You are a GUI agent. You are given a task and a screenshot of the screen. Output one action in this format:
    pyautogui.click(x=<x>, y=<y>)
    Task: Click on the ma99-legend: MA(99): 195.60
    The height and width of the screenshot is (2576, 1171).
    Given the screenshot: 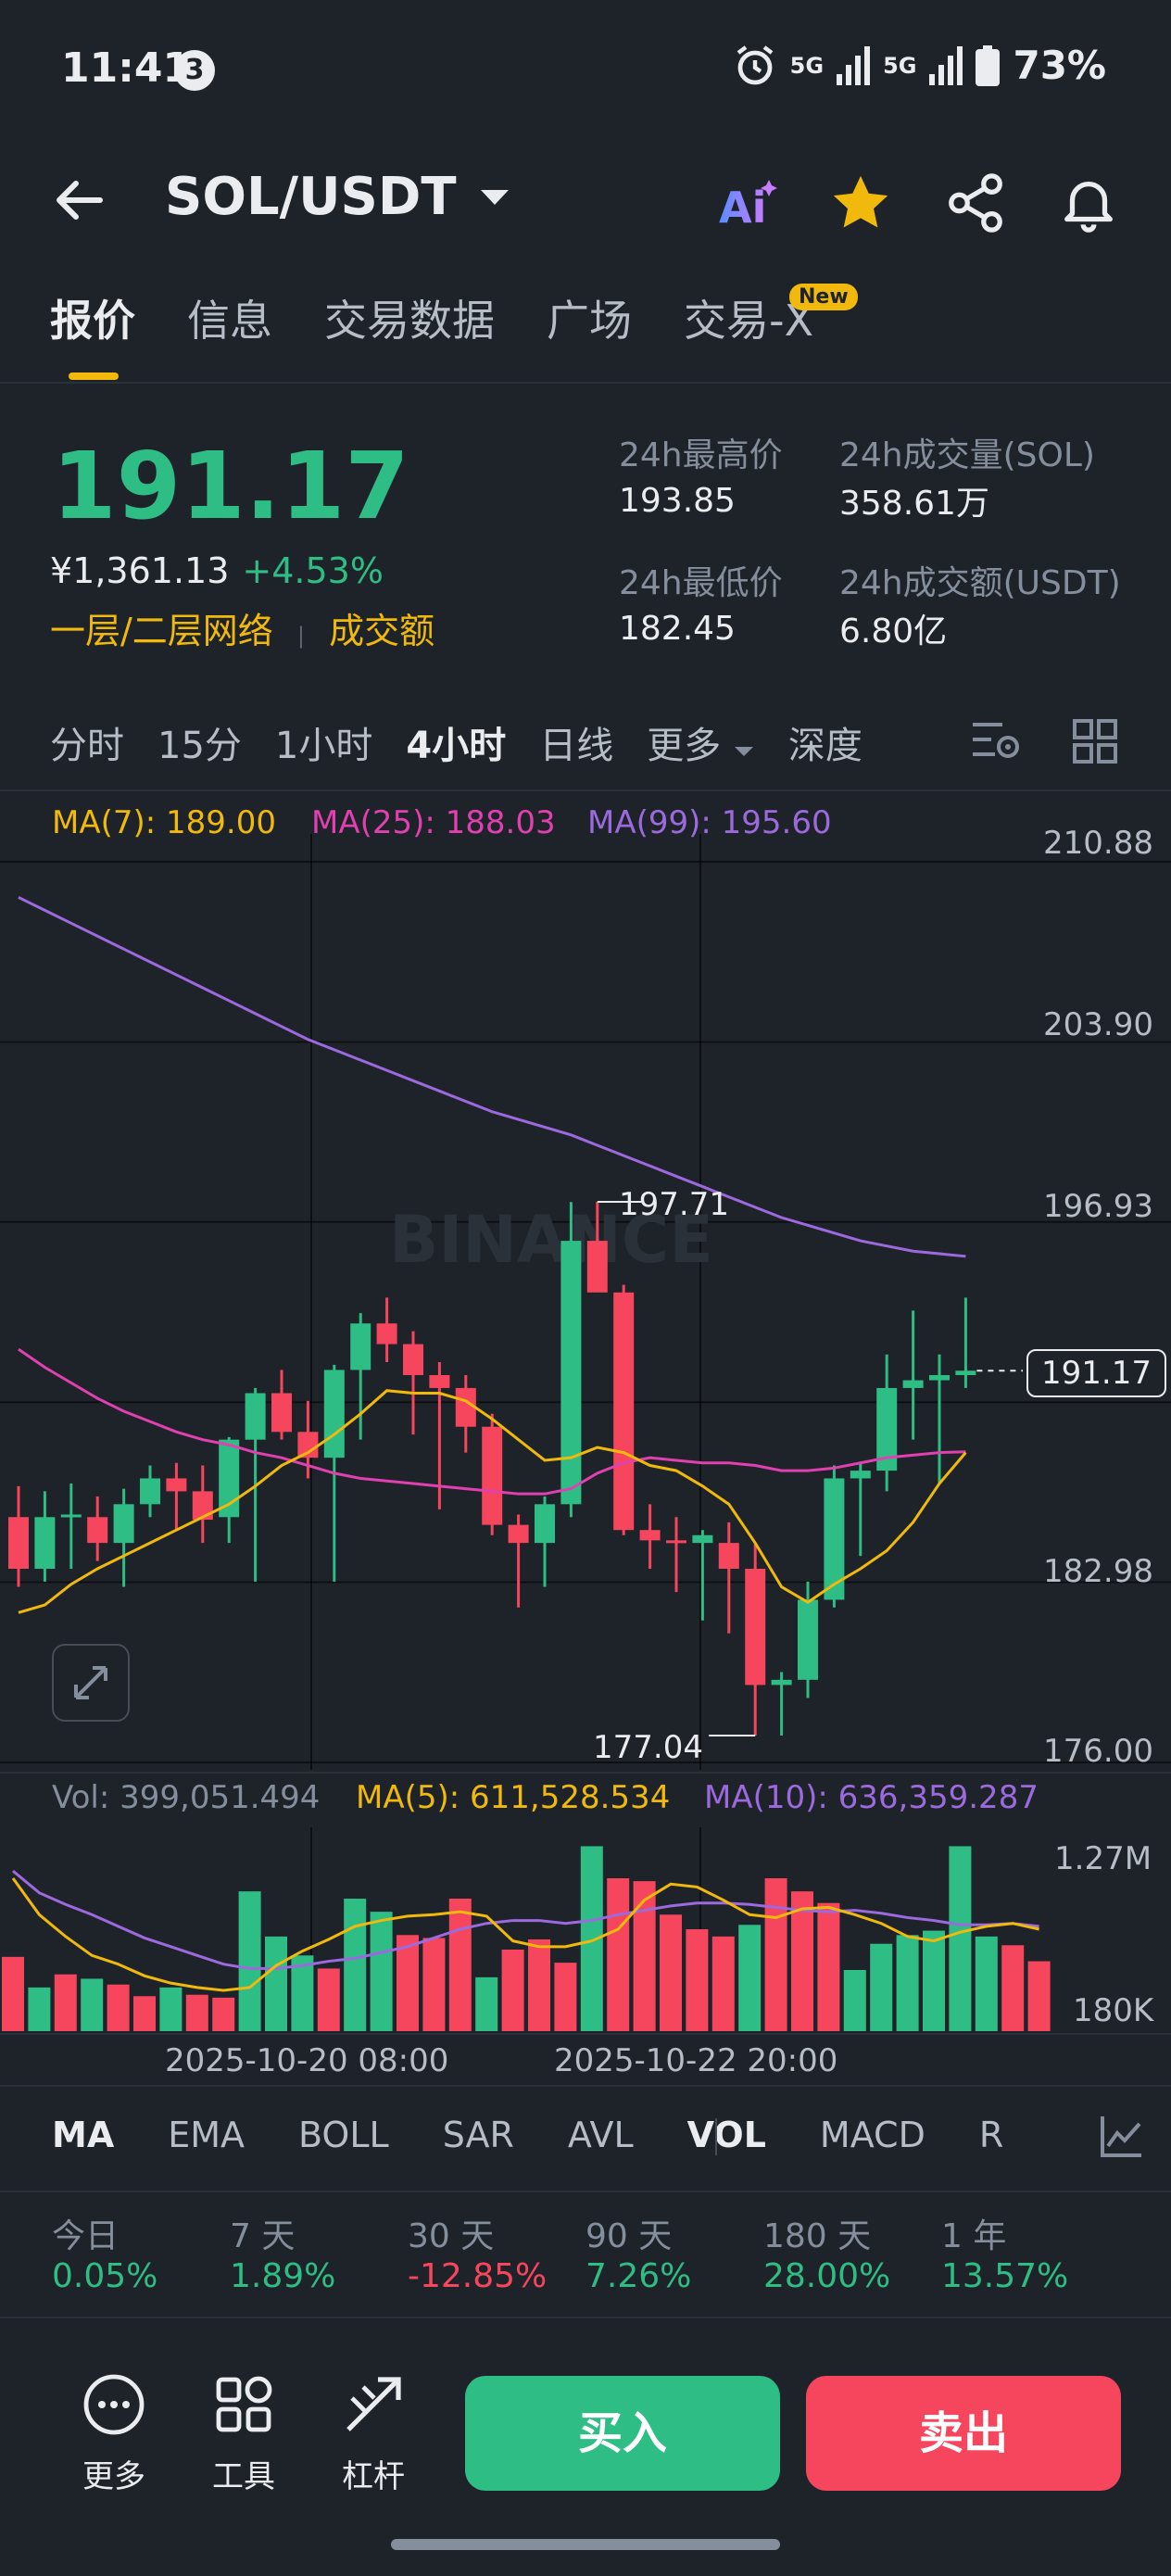 What is the action you would take?
    pyautogui.click(x=710, y=823)
    